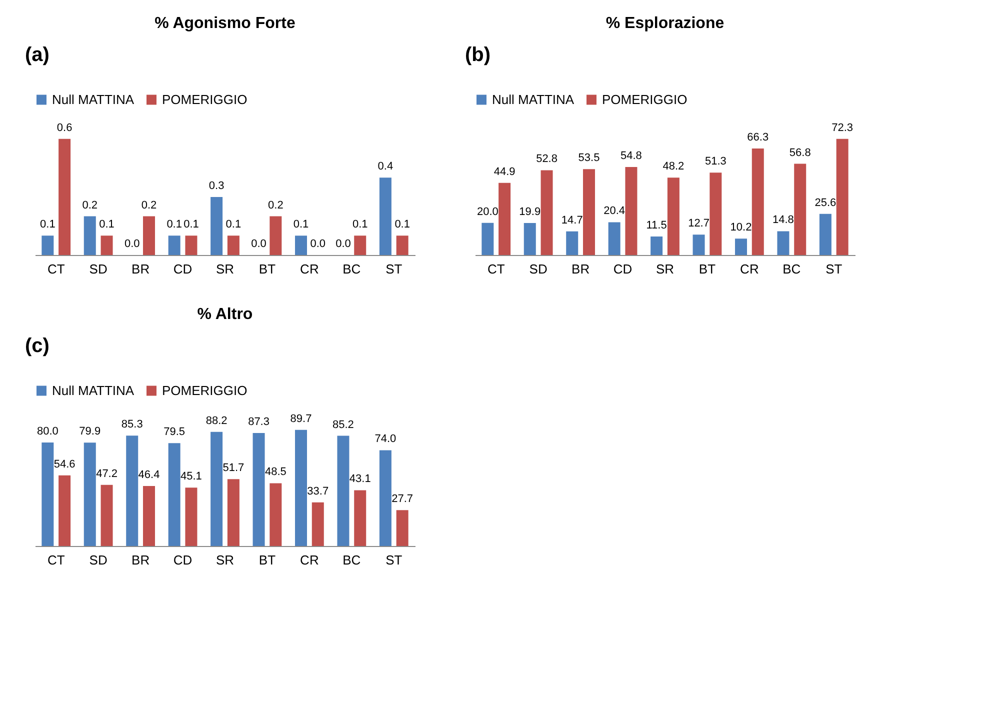  I want to click on data-label: 87.3, so click(259, 422).